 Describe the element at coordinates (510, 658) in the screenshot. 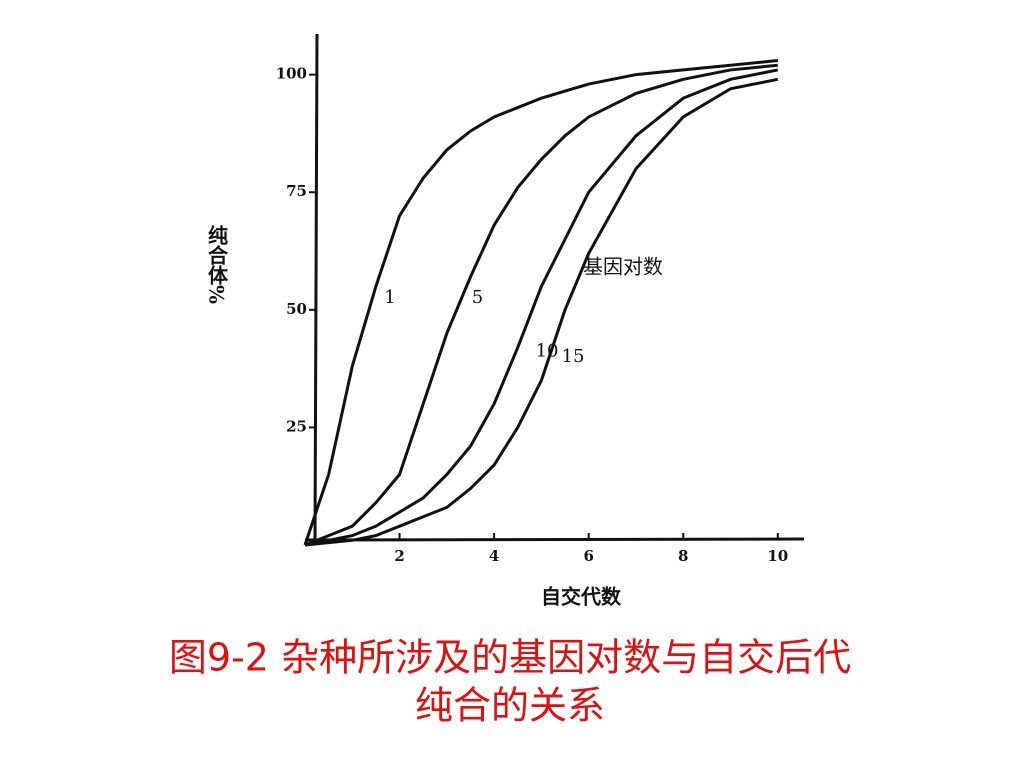

I see `caption-line: 图9-2 杂种所涉及的基因对数与自交后代` at that location.